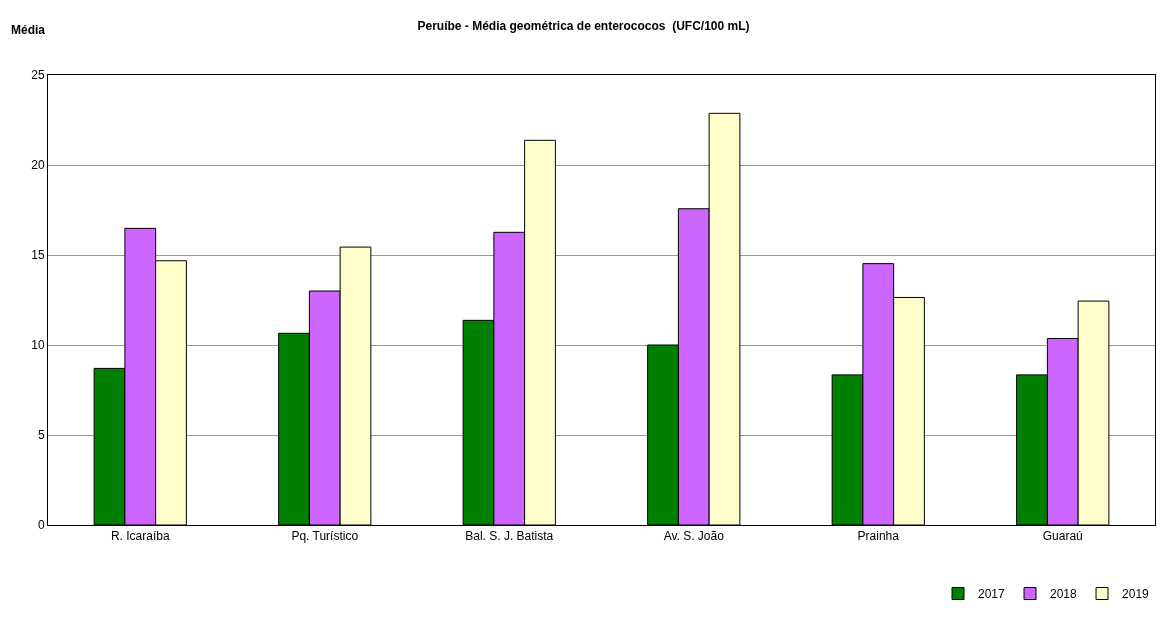  What do you see at coordinates (583, 26) in the screenshot?
I see `chart-title: Peruíbe - Média geométrica de enterococos (UFC/100 mL)` at bounding box center [583, 26].